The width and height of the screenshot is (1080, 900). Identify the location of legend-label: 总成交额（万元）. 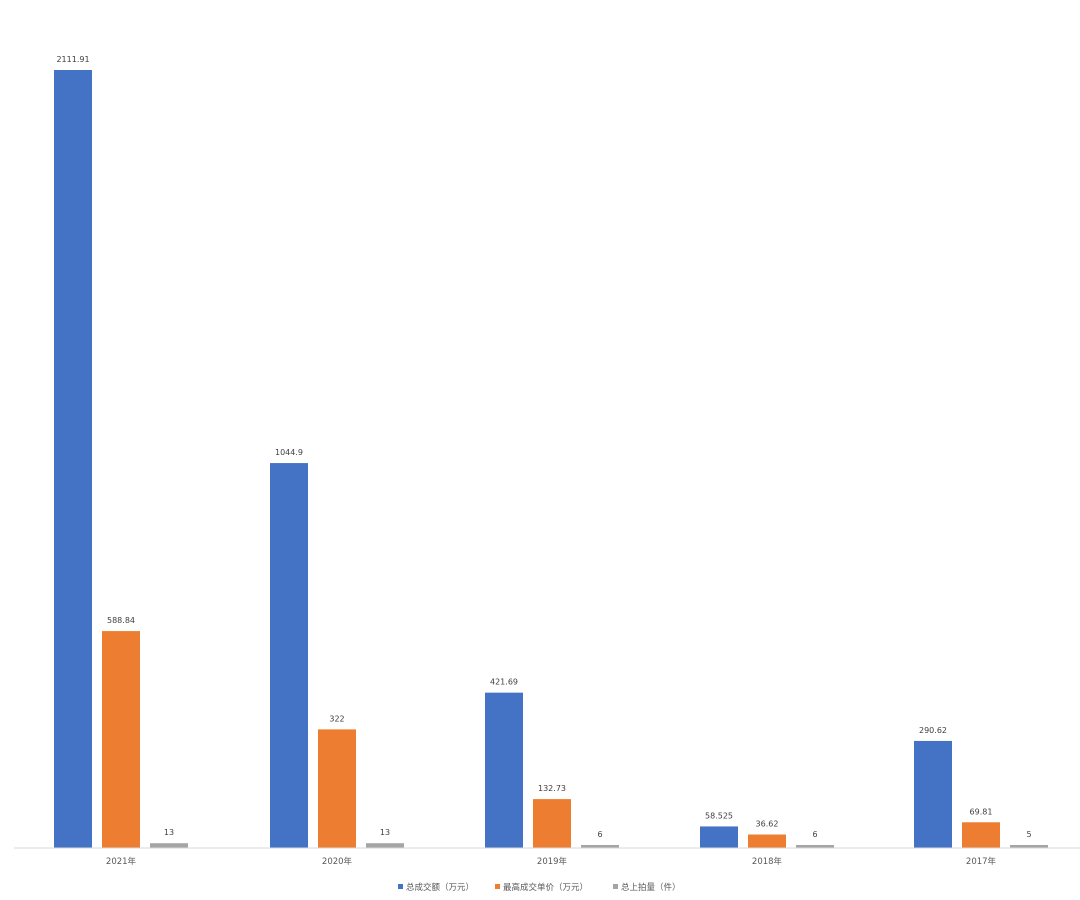
(440, 887).